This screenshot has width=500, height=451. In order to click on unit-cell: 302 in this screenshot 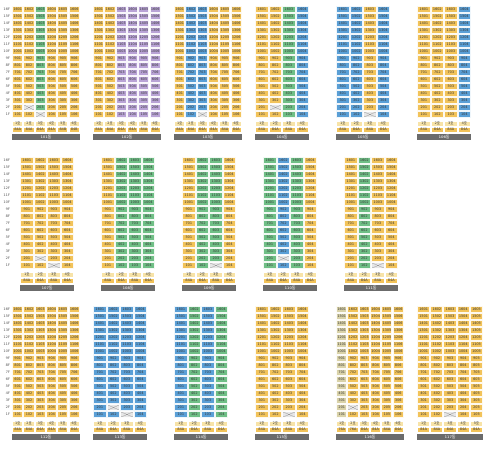, I will do `click(202, 251)`.